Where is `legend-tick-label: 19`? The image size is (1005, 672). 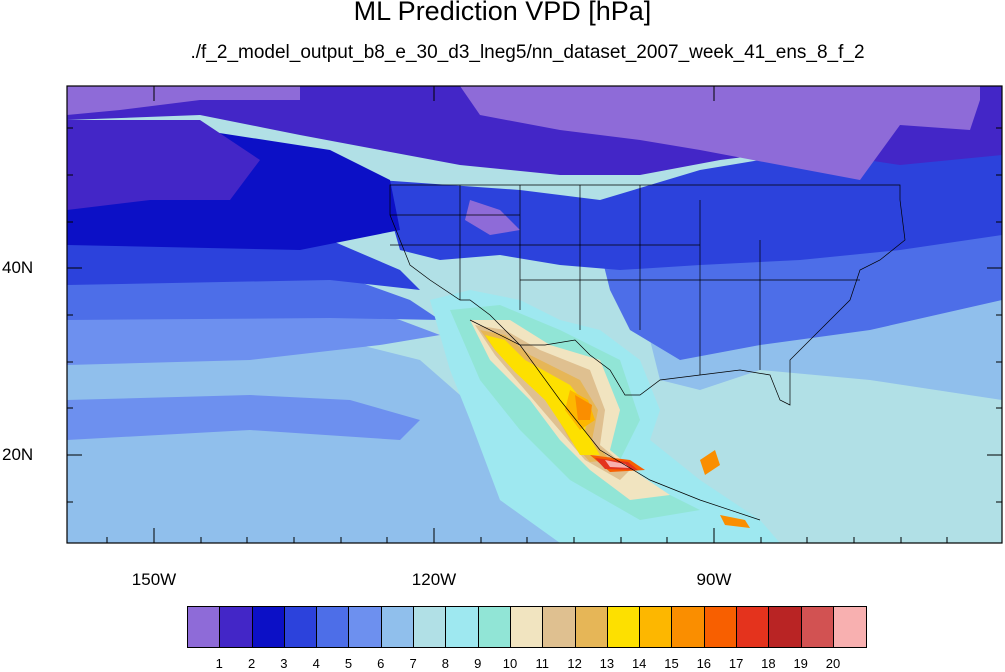 legend-tick-label: 19 is located at coordinates (800, 663).